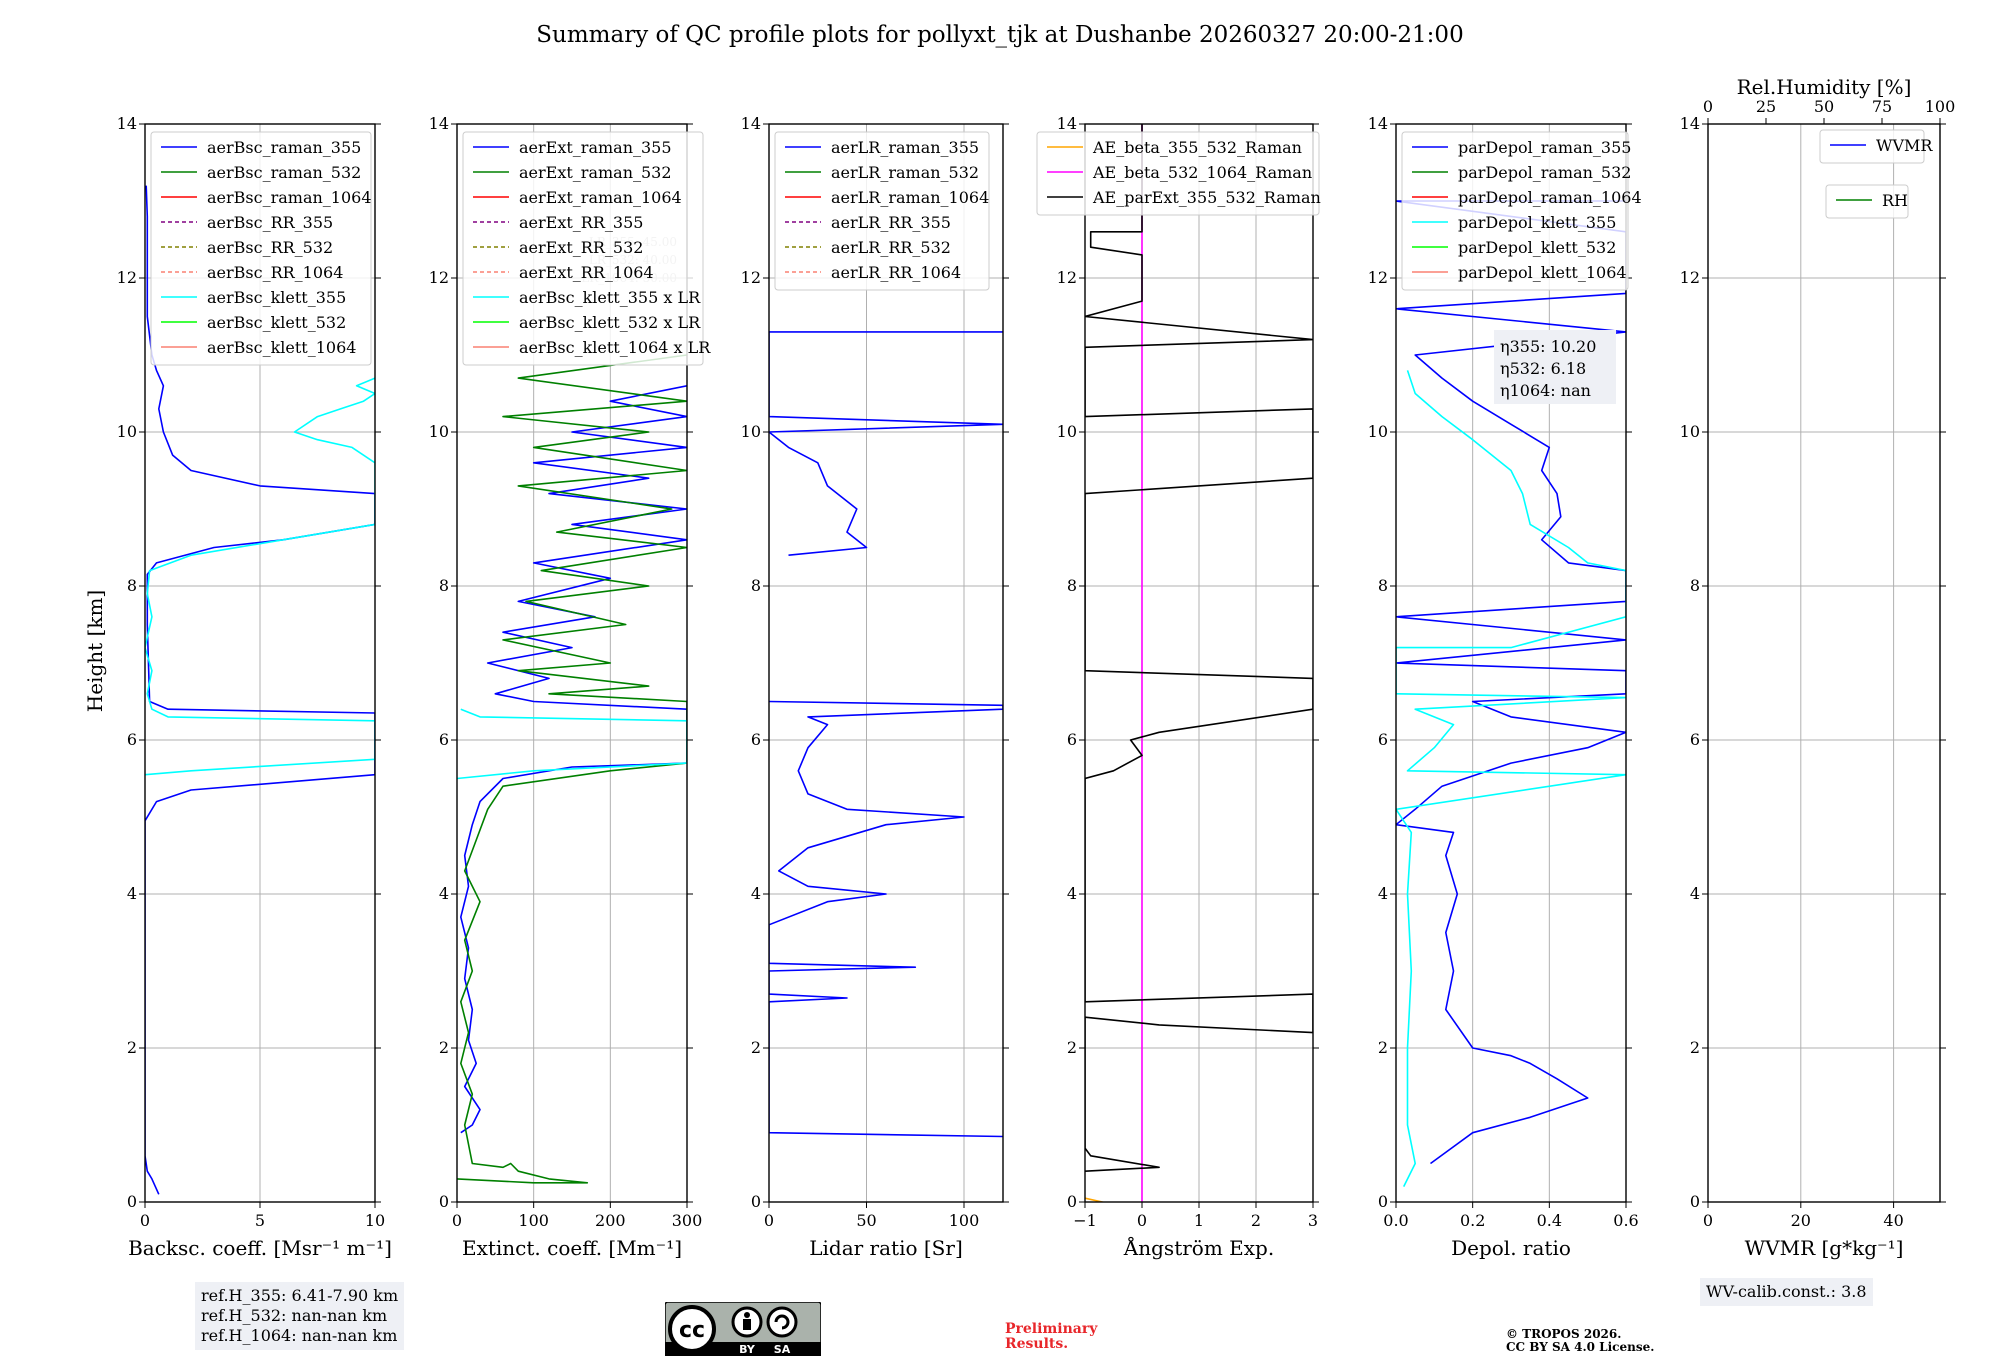 This screenshot has height=1360, width=2000. I want to click on copyright-note: © TROPOS 2026. CC BY SA 4.0 License., so click(1580, 1341).